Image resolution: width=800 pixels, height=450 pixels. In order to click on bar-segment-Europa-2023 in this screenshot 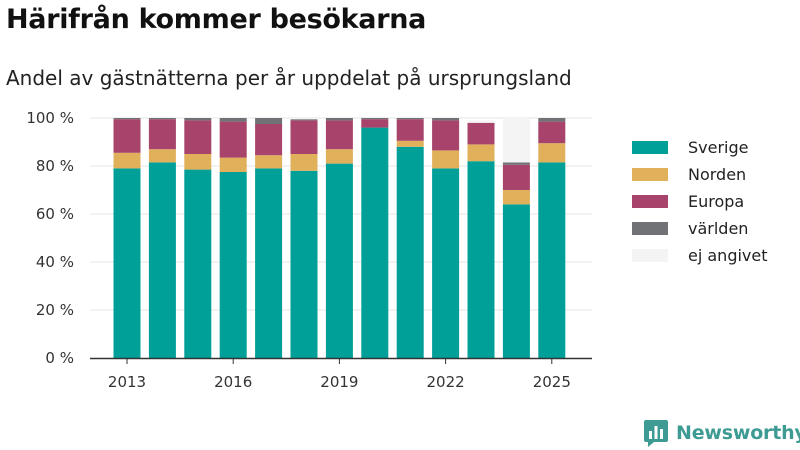, I will do `click(481, 133)`.